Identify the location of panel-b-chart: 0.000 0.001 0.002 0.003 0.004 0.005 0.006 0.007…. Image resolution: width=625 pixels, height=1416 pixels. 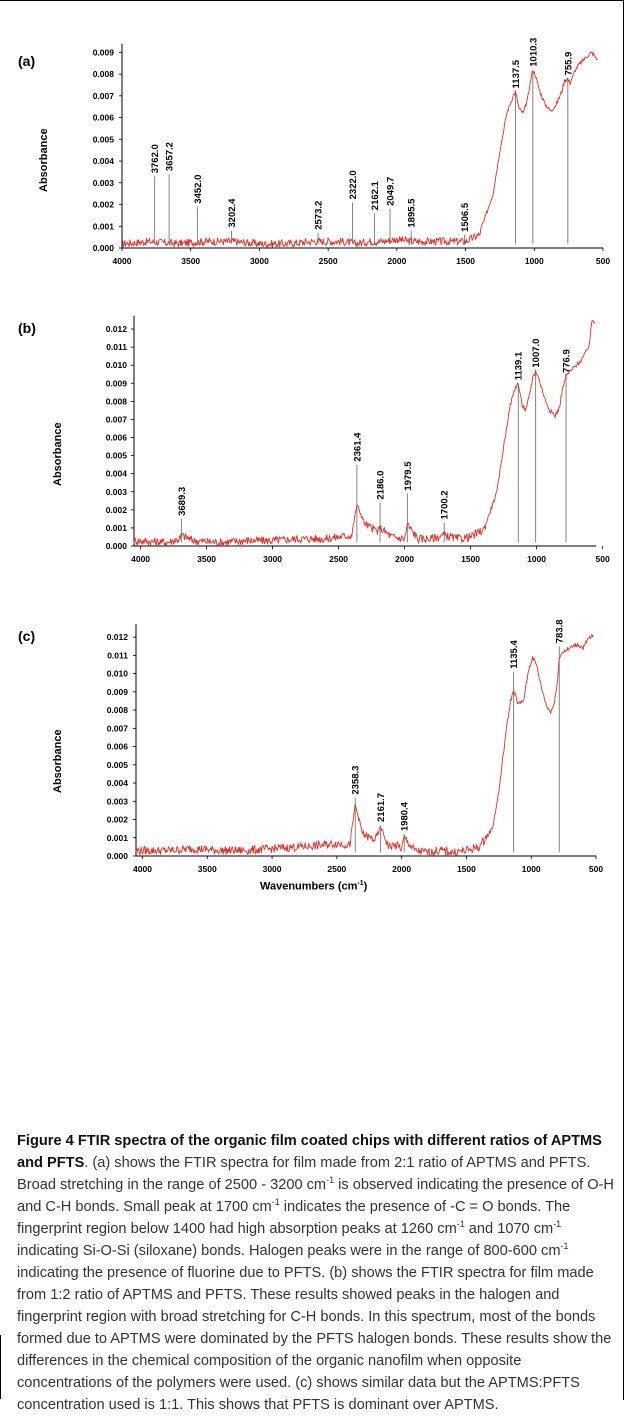
(358, 440).